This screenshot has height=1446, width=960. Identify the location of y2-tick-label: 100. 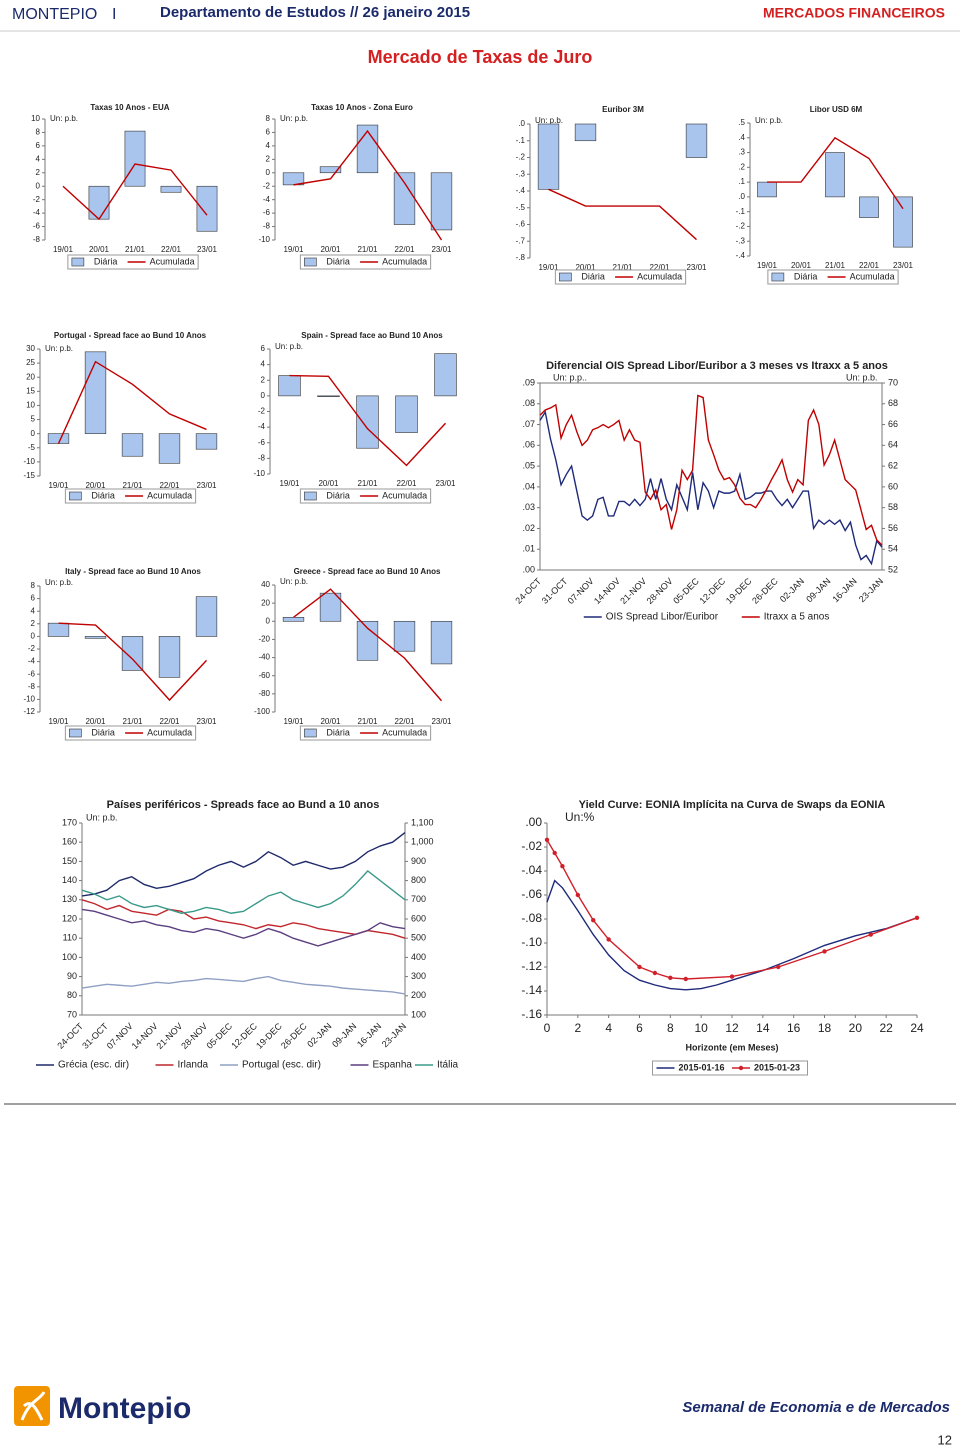
(418, 1014).